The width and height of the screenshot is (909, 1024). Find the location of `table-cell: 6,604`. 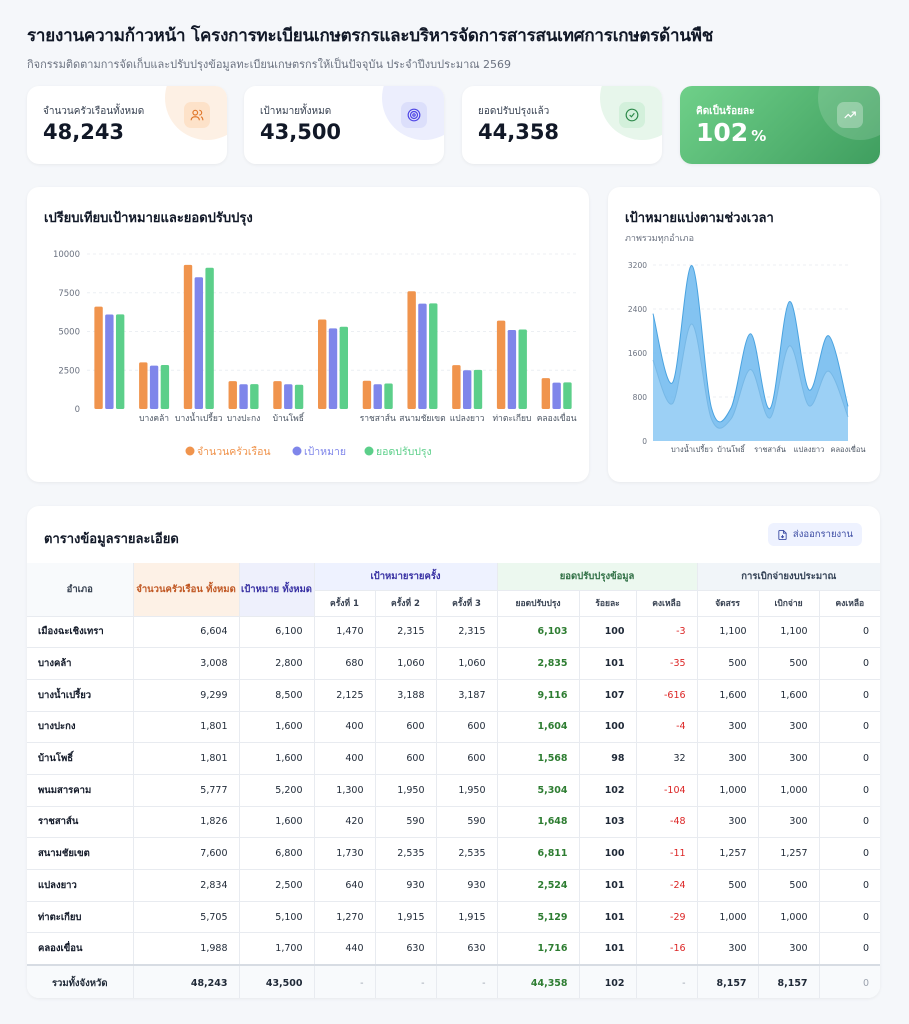

table-cell: 6,604 is located at coordinates (186, 632).